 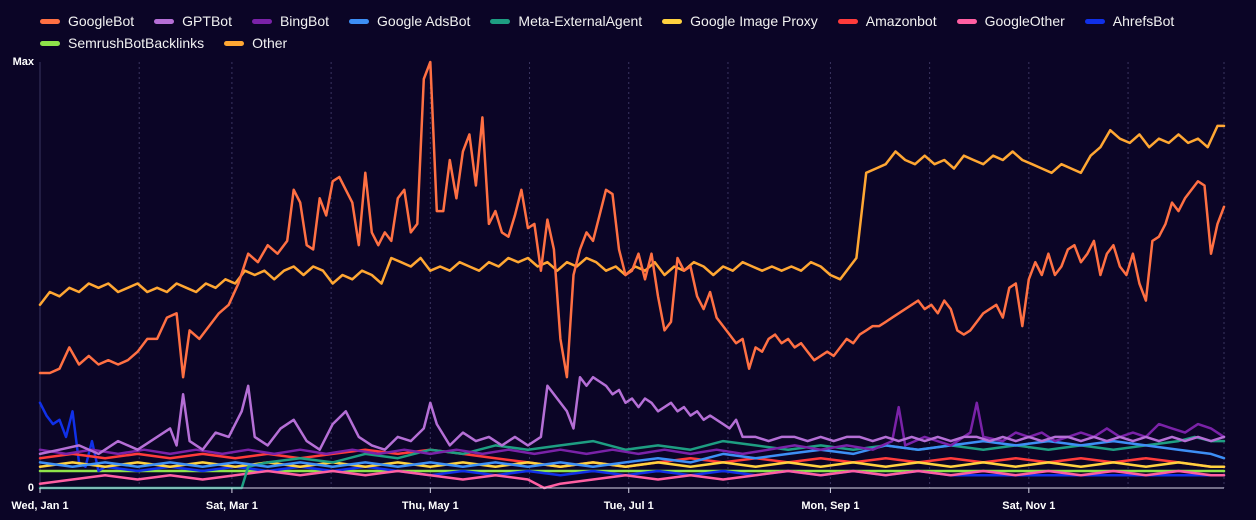 I want to click on legend-item: GoogleOther, so click(x=1010, y=21).